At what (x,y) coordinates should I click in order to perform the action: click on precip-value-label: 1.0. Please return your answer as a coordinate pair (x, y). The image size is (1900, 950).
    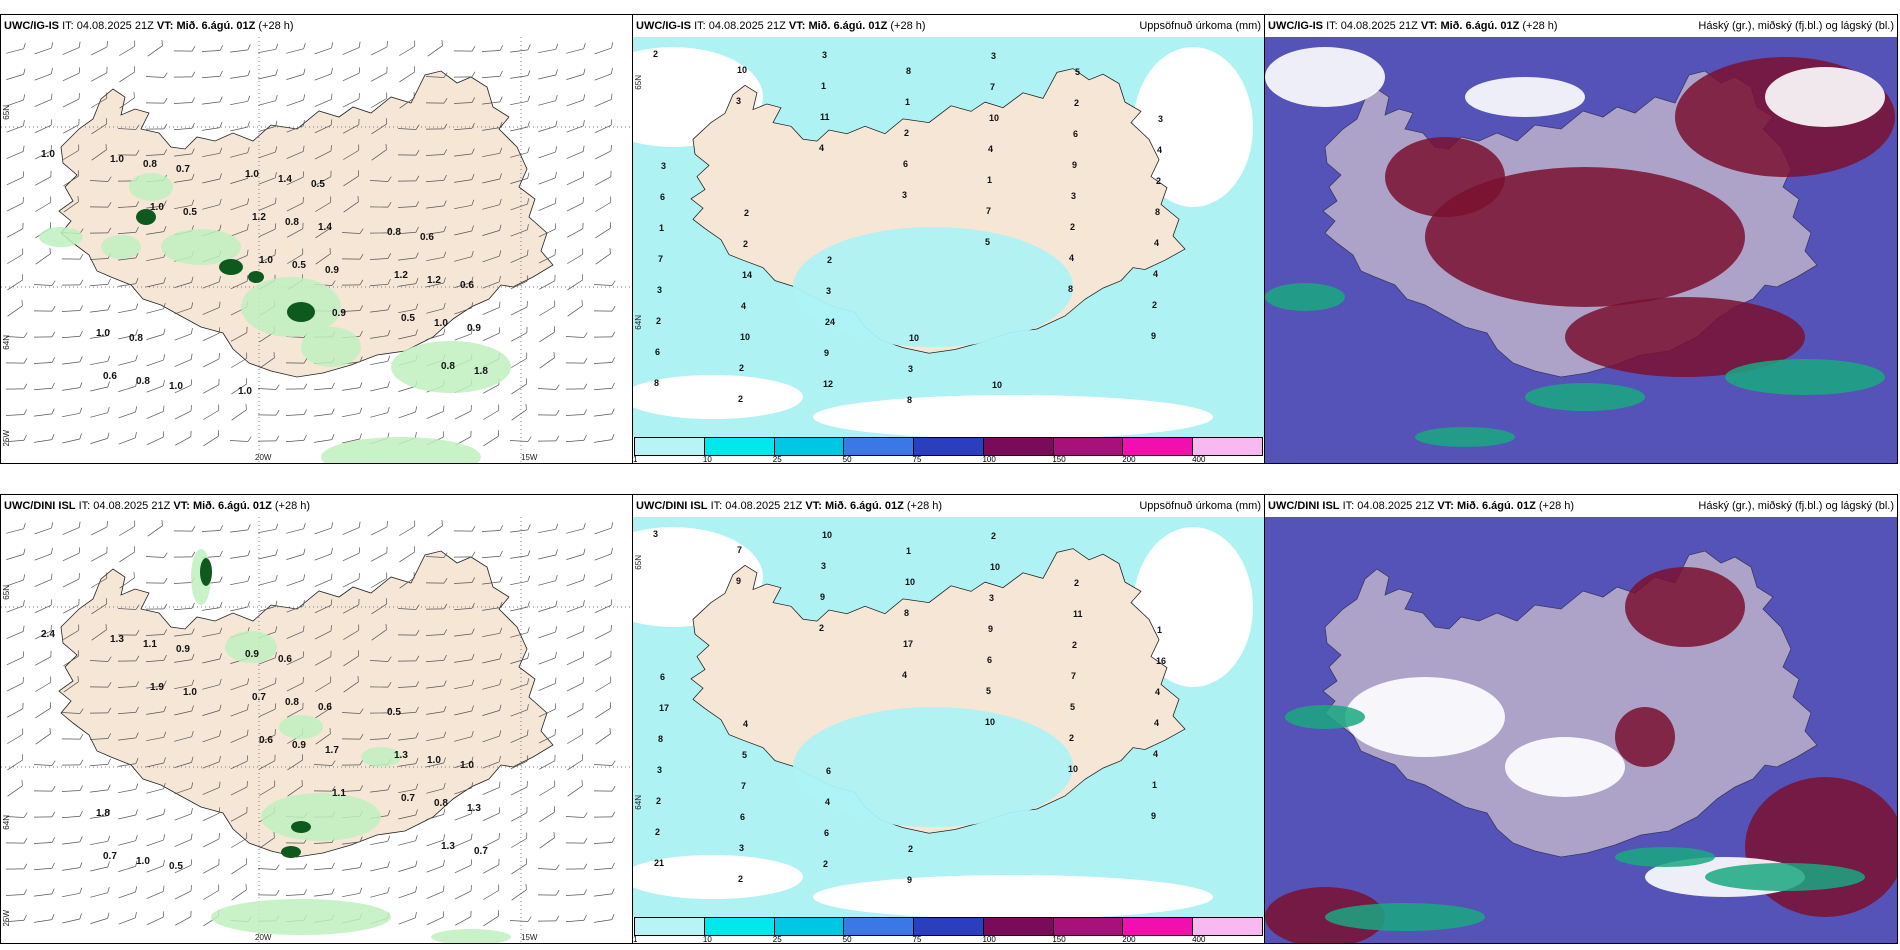
    Looking at the image, I should click on (245, 391).